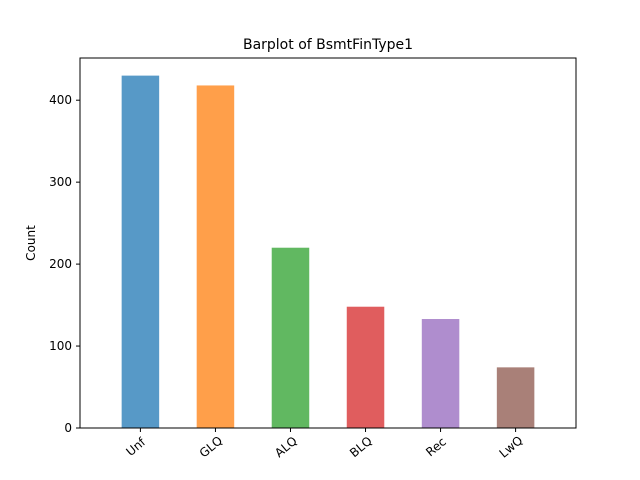  I want to click on x-tick-label: BLQ, so click(361, 447).